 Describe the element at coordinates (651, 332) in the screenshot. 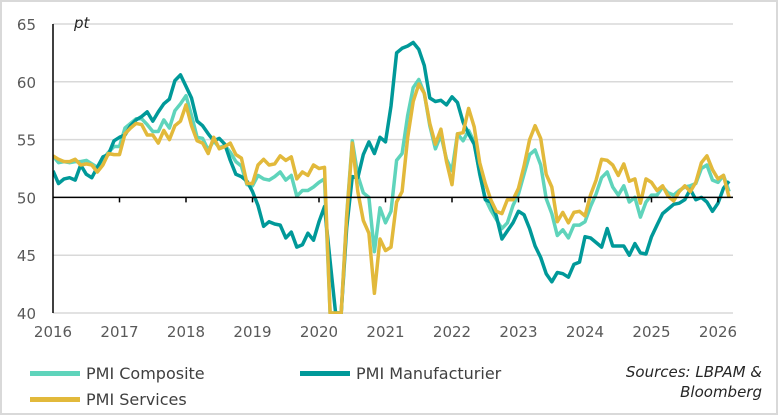

I see `x-tick-label: 2025` at that location.